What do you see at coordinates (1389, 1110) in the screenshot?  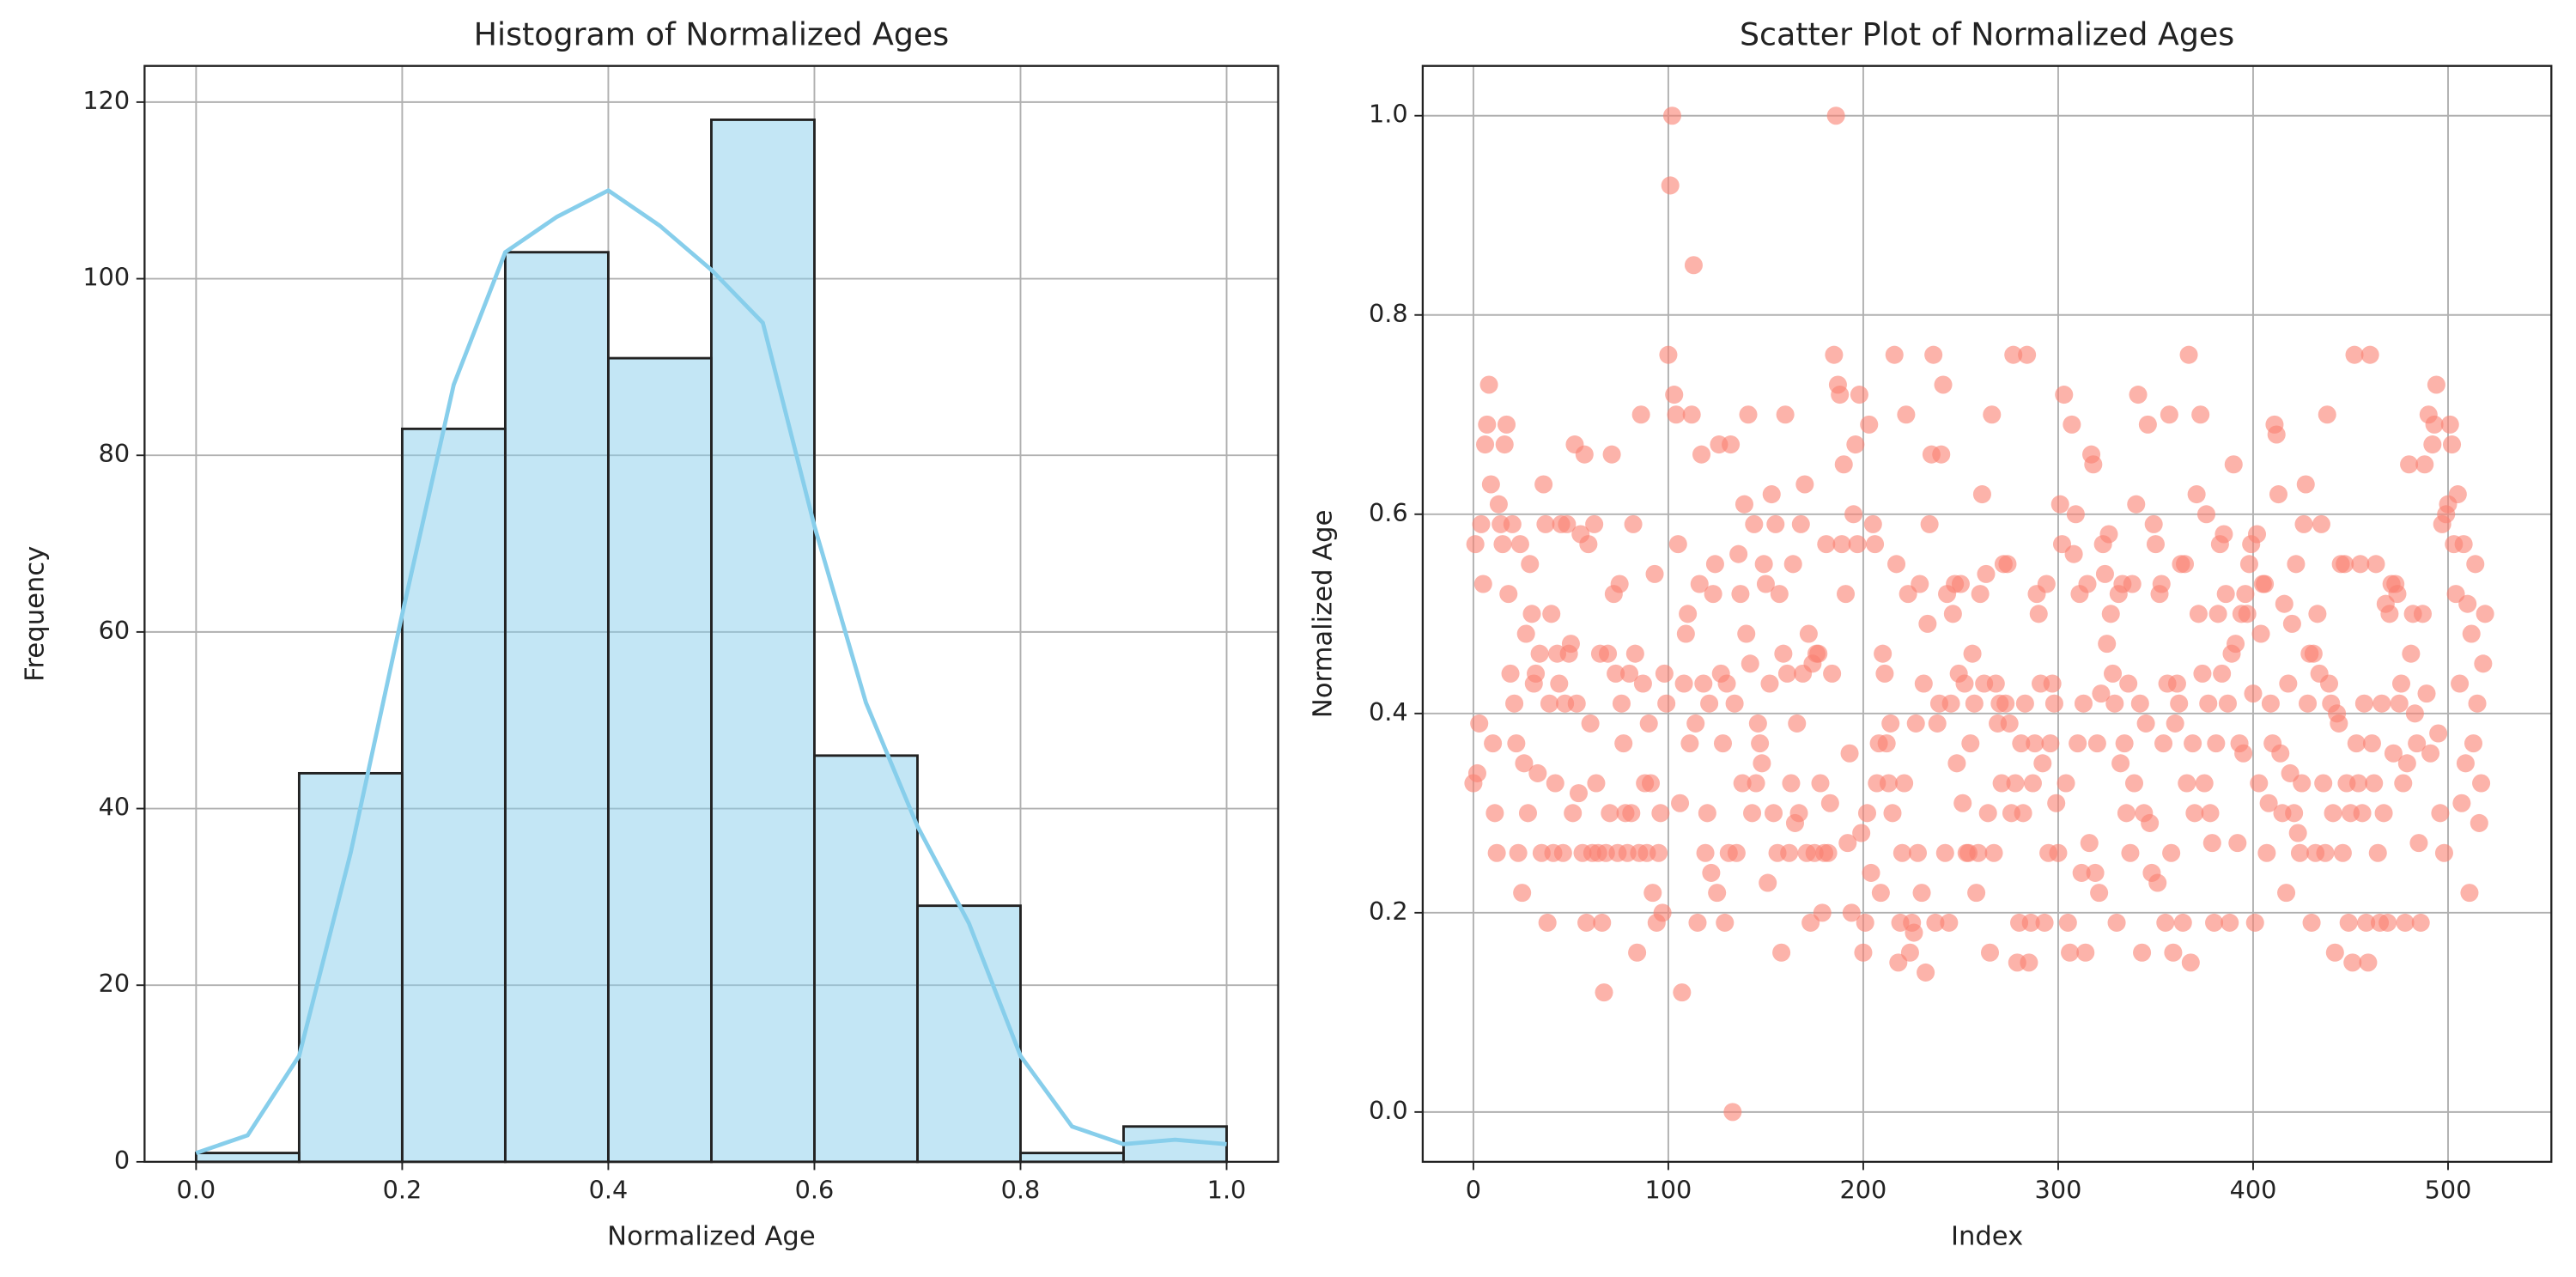 I see `y-tick-label: 0.0` at bounding box center [1389, 1110].